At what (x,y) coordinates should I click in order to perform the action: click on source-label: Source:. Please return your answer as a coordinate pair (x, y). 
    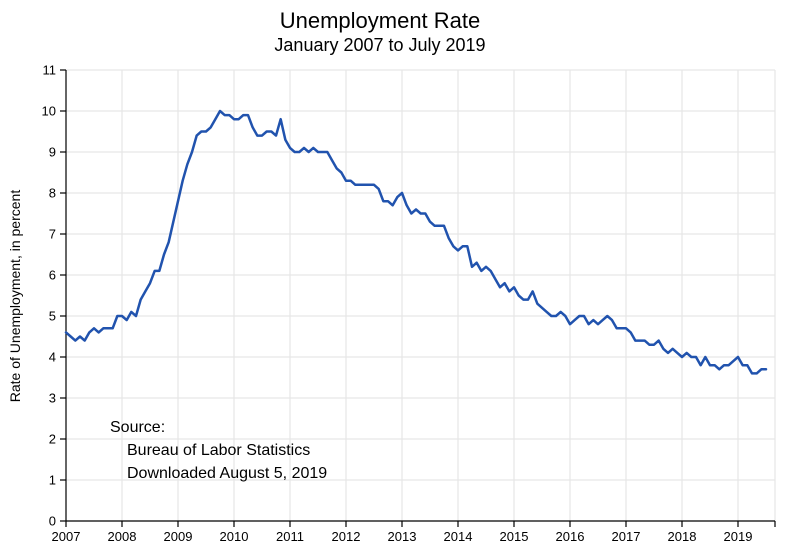
    Looking at the image, I should click on (138, 427).